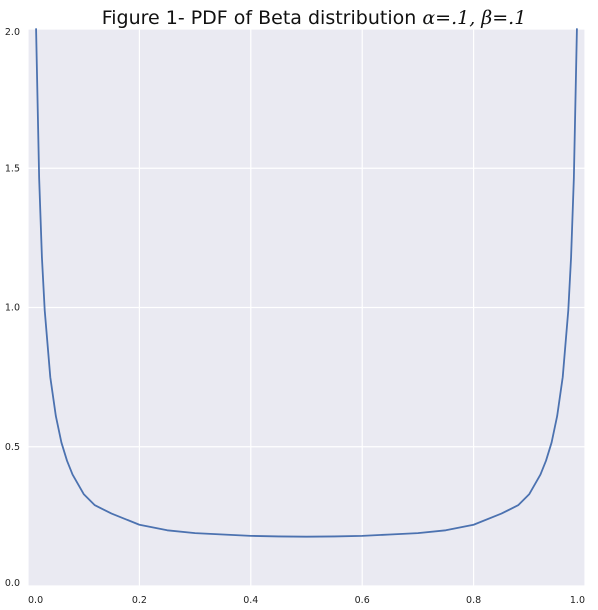 This screenshot has width=598, height=610. What do you see at coordinates (474, 18) in the screenshot?
I see `chart-title-math: α=.1, β=.1` at bounding box center [474, 18].